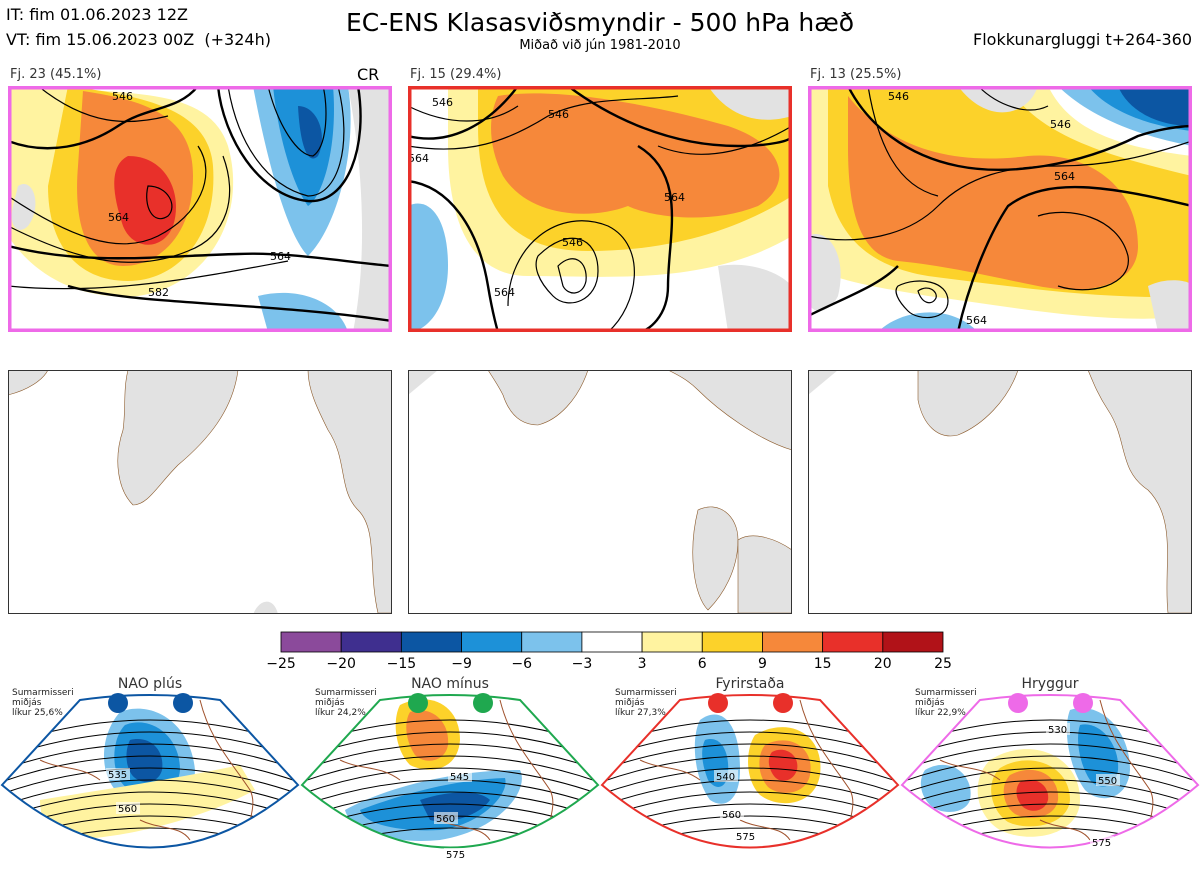  Describe the element at coordinates (702, 664) in the screenshot. I see `colorbar-tick-label: 6` at that location.